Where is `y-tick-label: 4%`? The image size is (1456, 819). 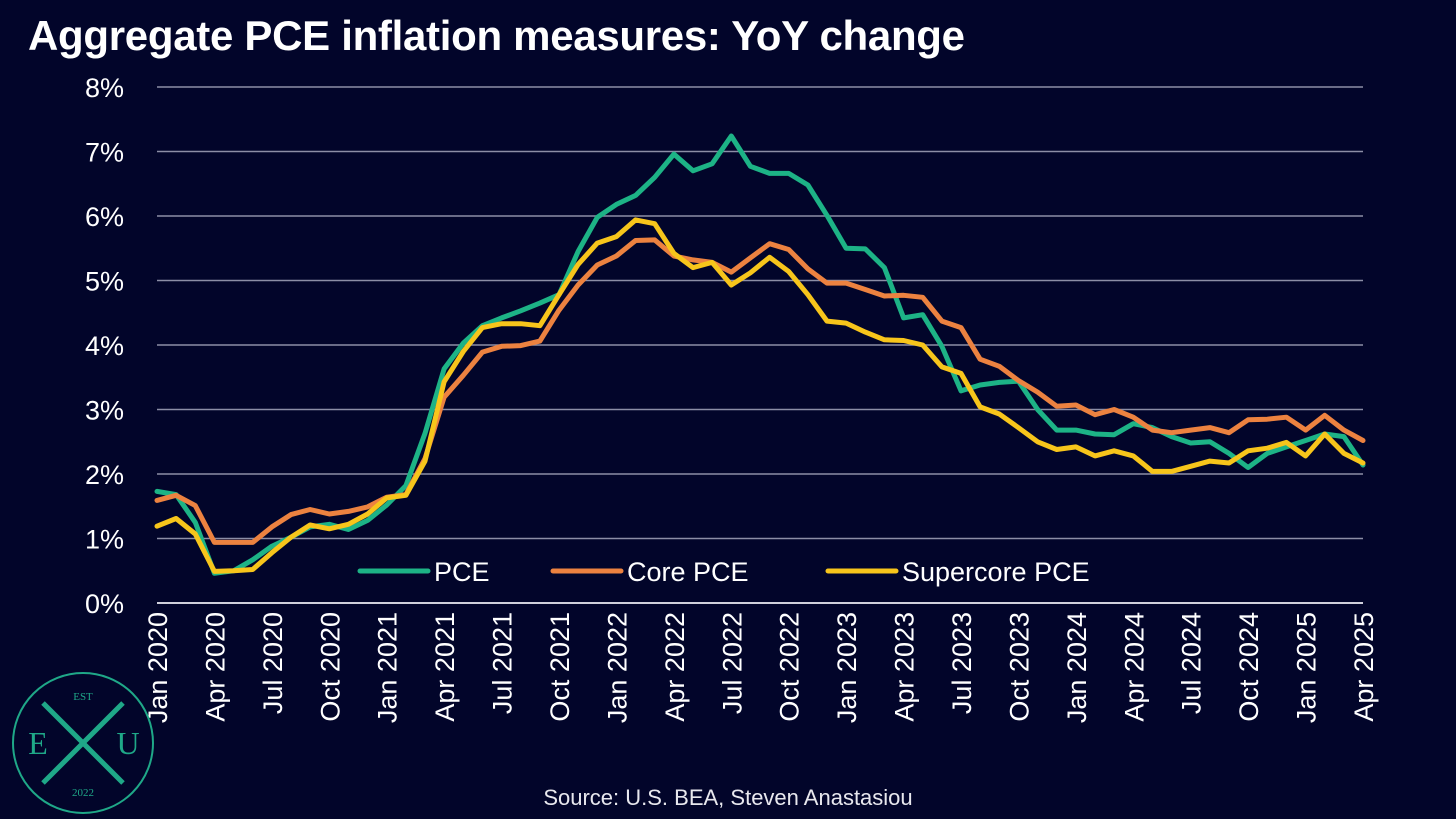 y-tick-label: 4% is located at coordinates (104, 346).